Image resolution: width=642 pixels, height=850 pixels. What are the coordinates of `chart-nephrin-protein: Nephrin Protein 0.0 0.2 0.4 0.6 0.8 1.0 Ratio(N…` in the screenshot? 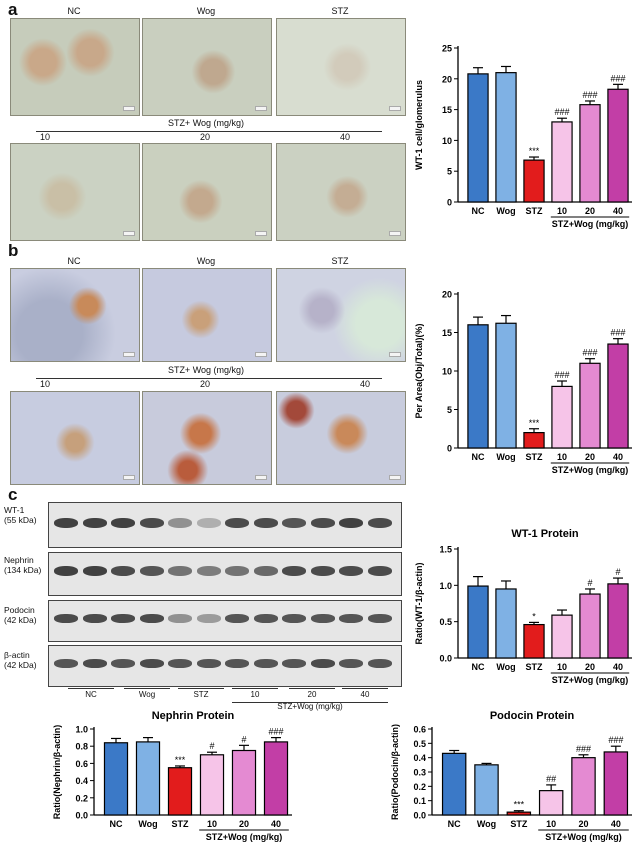 It's located at (172, 776).